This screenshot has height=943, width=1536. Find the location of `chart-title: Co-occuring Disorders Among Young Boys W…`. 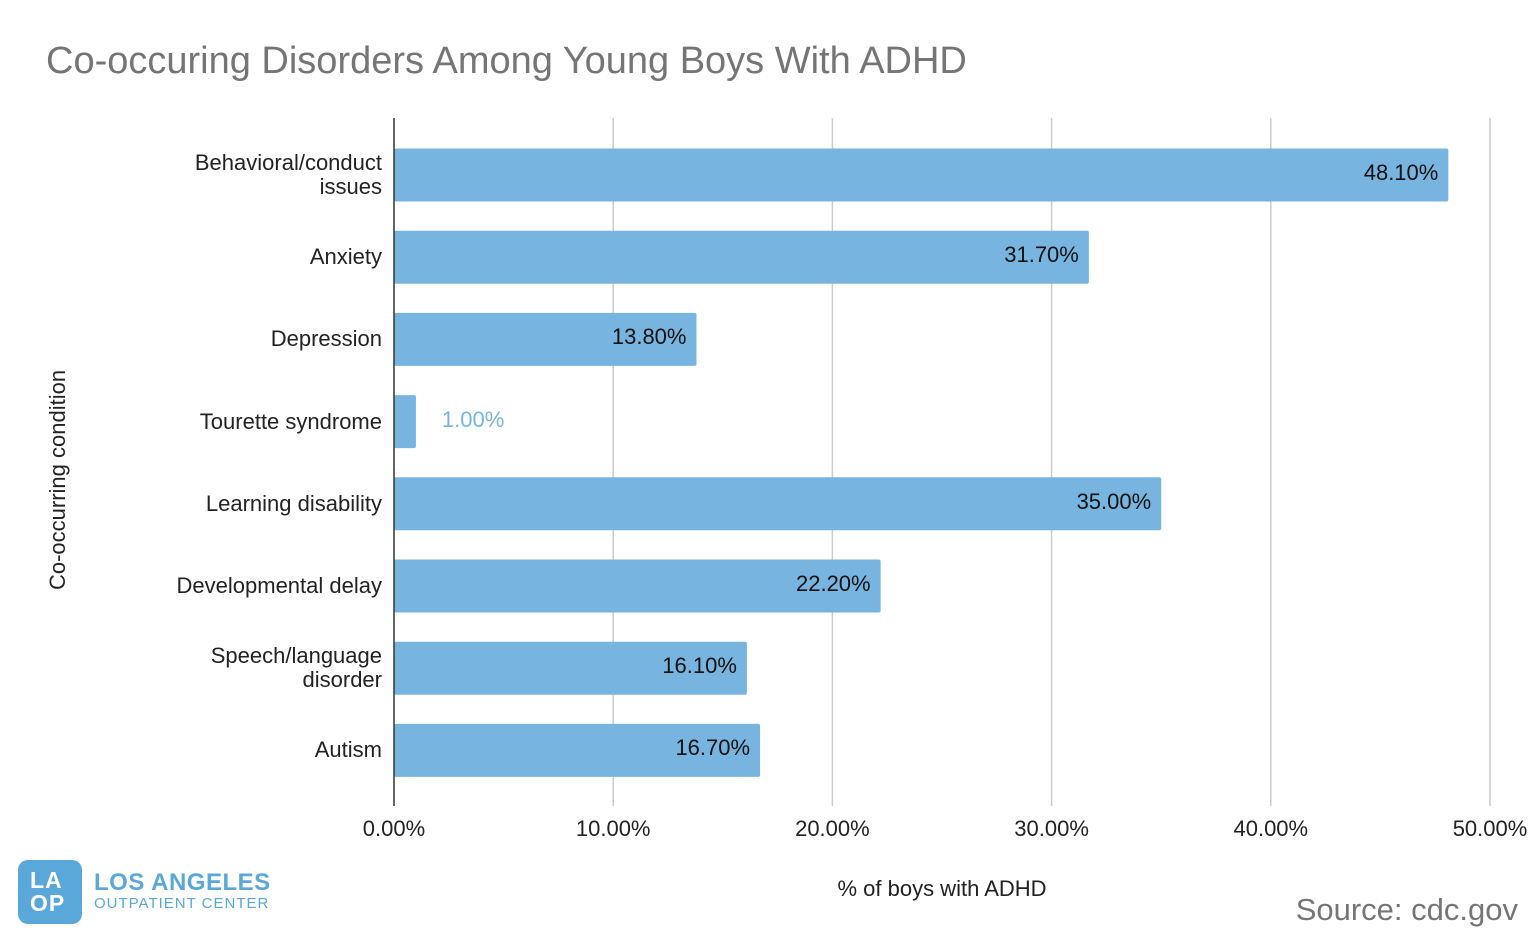

chart-title: Co-occuring Disorders Among Young Boys W… is located at coordinates (506, 61).